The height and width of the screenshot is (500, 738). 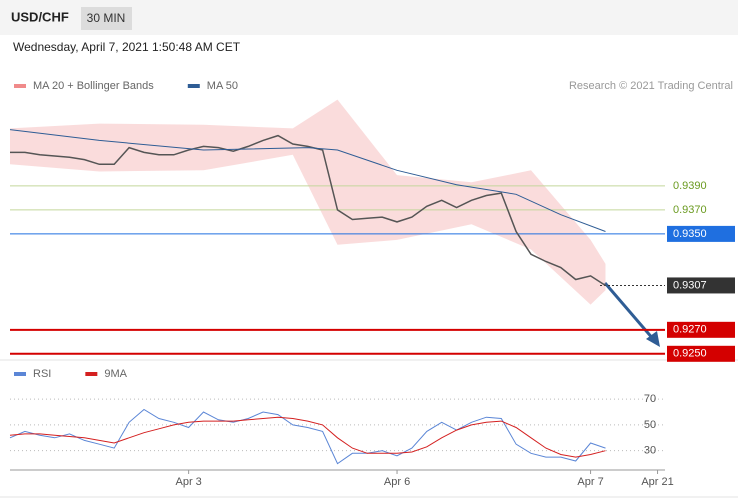 I want to click on symbol: USD/CHF, so click(x=40, y=16).